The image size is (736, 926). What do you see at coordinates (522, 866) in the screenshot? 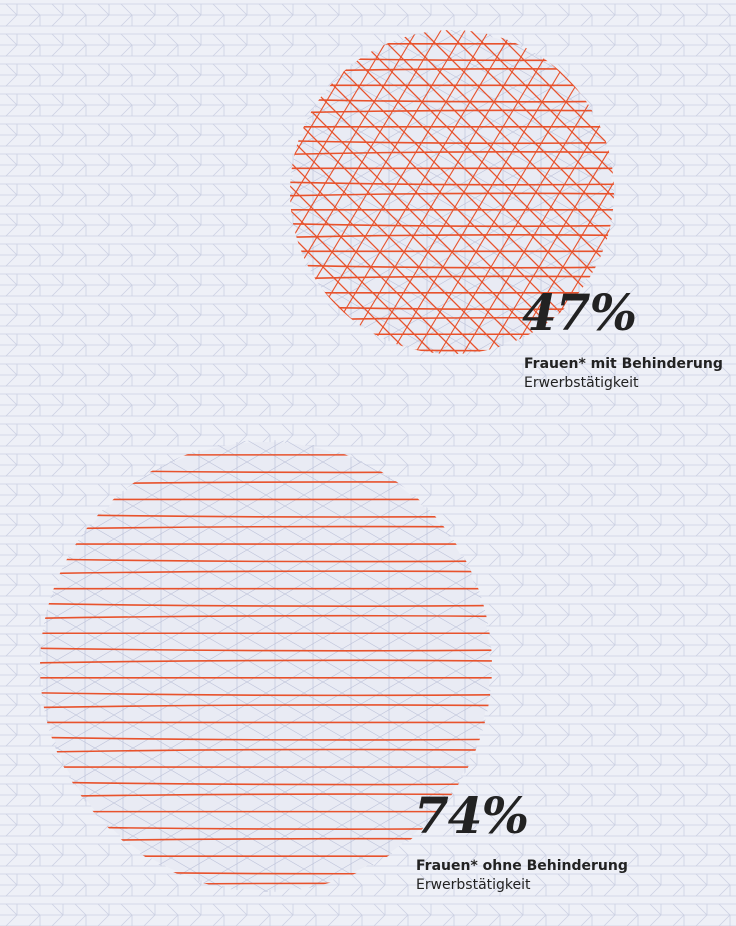
I see `group-name: Frauen* ohne Behinderung` at bounding box center [522, 866].